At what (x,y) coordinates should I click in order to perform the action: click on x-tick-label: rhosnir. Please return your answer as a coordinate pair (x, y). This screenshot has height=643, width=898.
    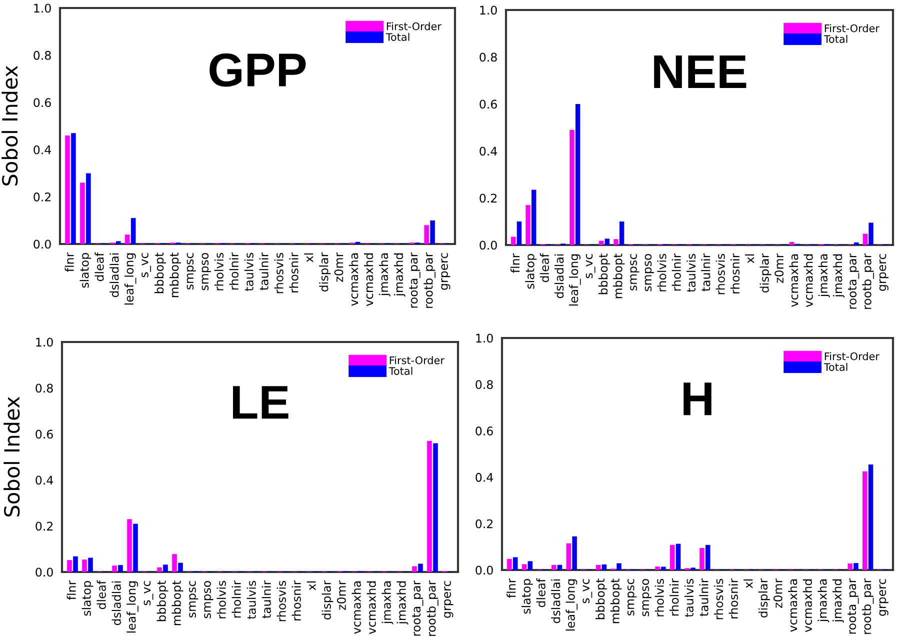
    Looking at the image, I should click on (296, 600).